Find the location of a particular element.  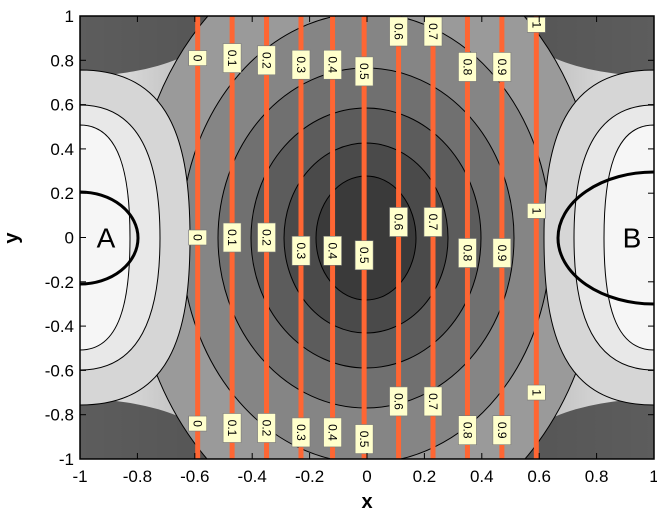

isoline-label-0.8: 0.8 is located at coordinates (467, 67).